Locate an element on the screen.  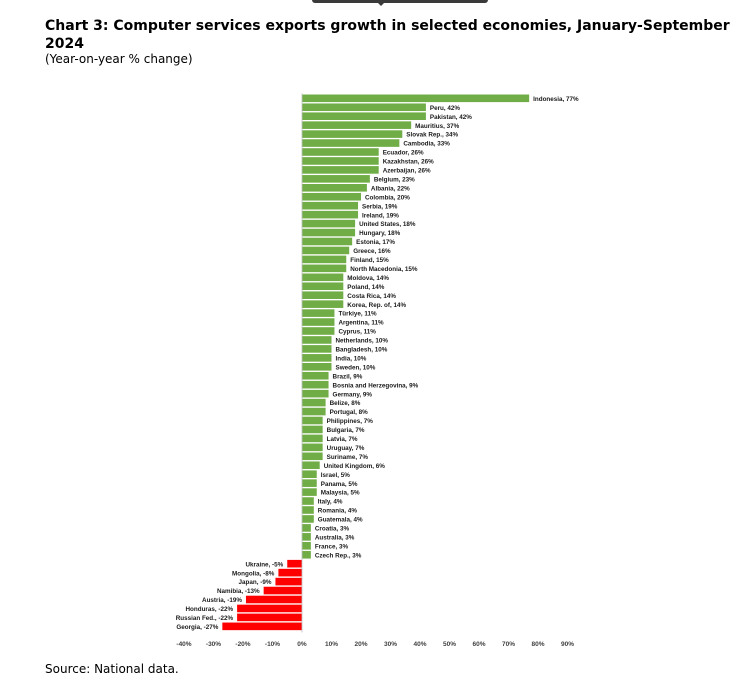
data-label: Albania, 22% is located at coordinates (390, 188).